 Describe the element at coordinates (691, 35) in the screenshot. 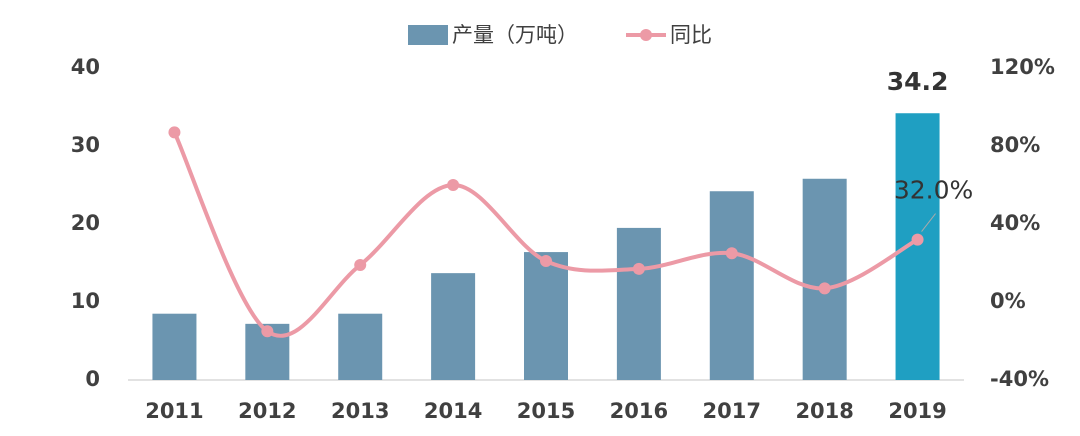

I see `legend-label: 同比` at that location.